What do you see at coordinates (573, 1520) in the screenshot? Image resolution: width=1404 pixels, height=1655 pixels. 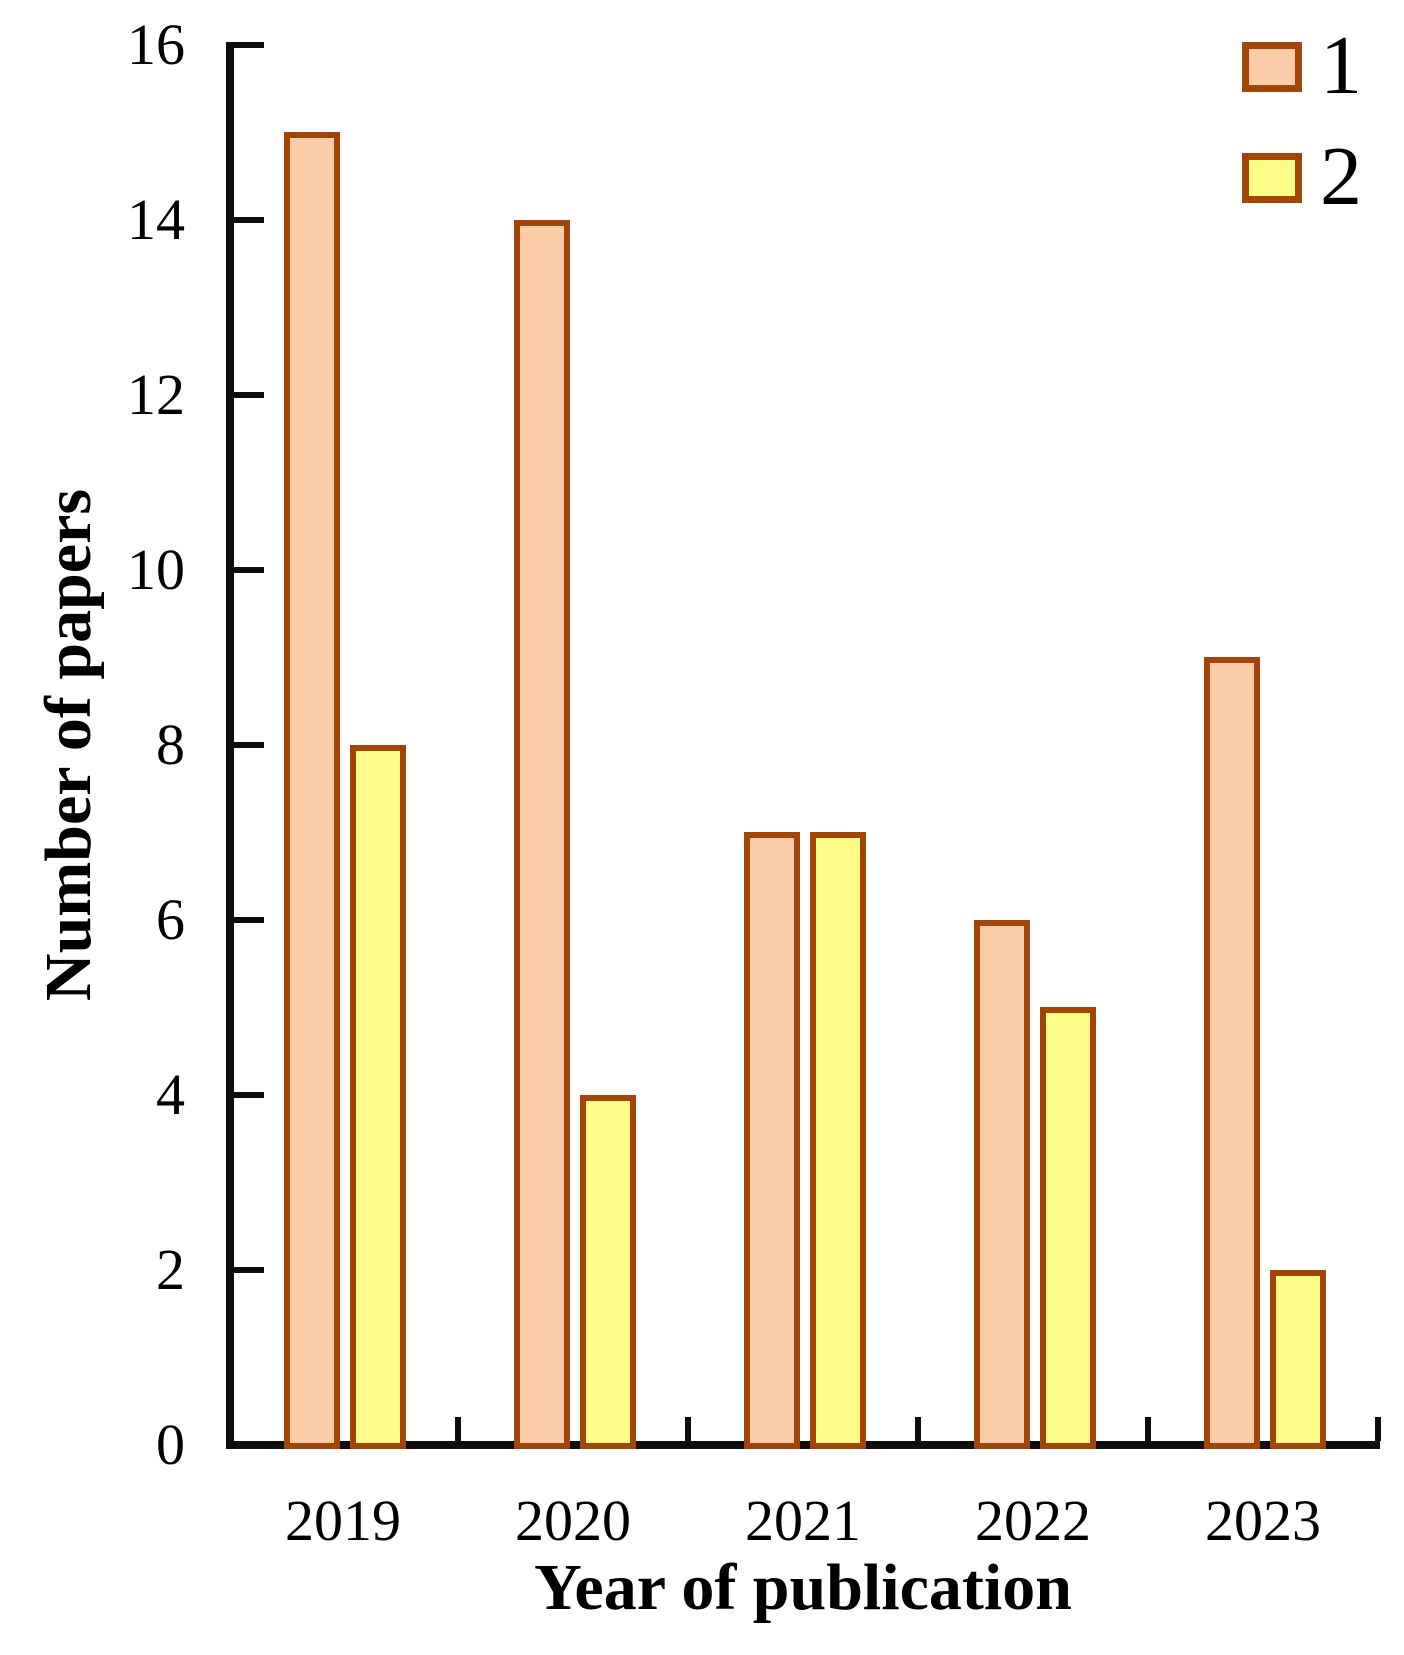 I see `x-tick-label: 2020` at bounding box center [573, 1520].